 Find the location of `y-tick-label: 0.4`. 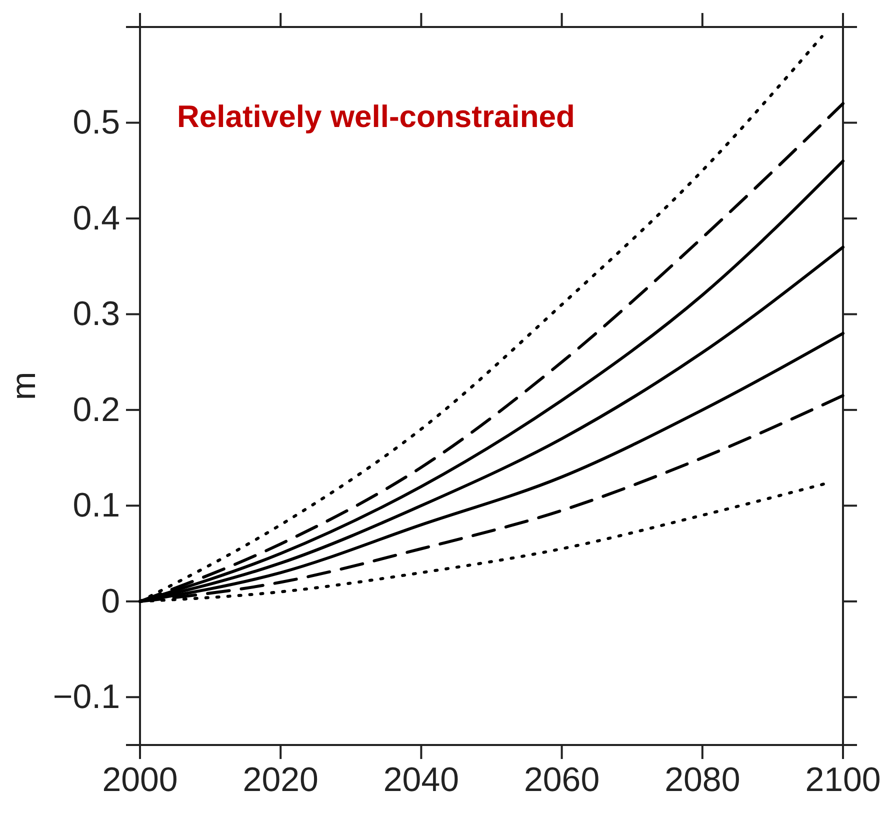

y-tick-label: 0.4 is located at coordinates (96, 218).